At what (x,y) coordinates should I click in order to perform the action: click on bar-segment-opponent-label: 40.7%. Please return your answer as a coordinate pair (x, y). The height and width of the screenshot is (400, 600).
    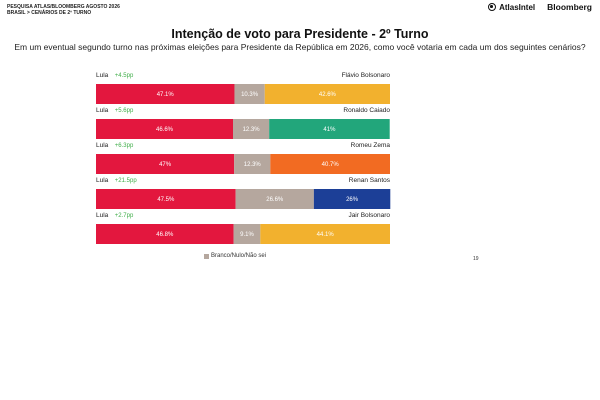
    Looking at the image, I should click on (331, 165).